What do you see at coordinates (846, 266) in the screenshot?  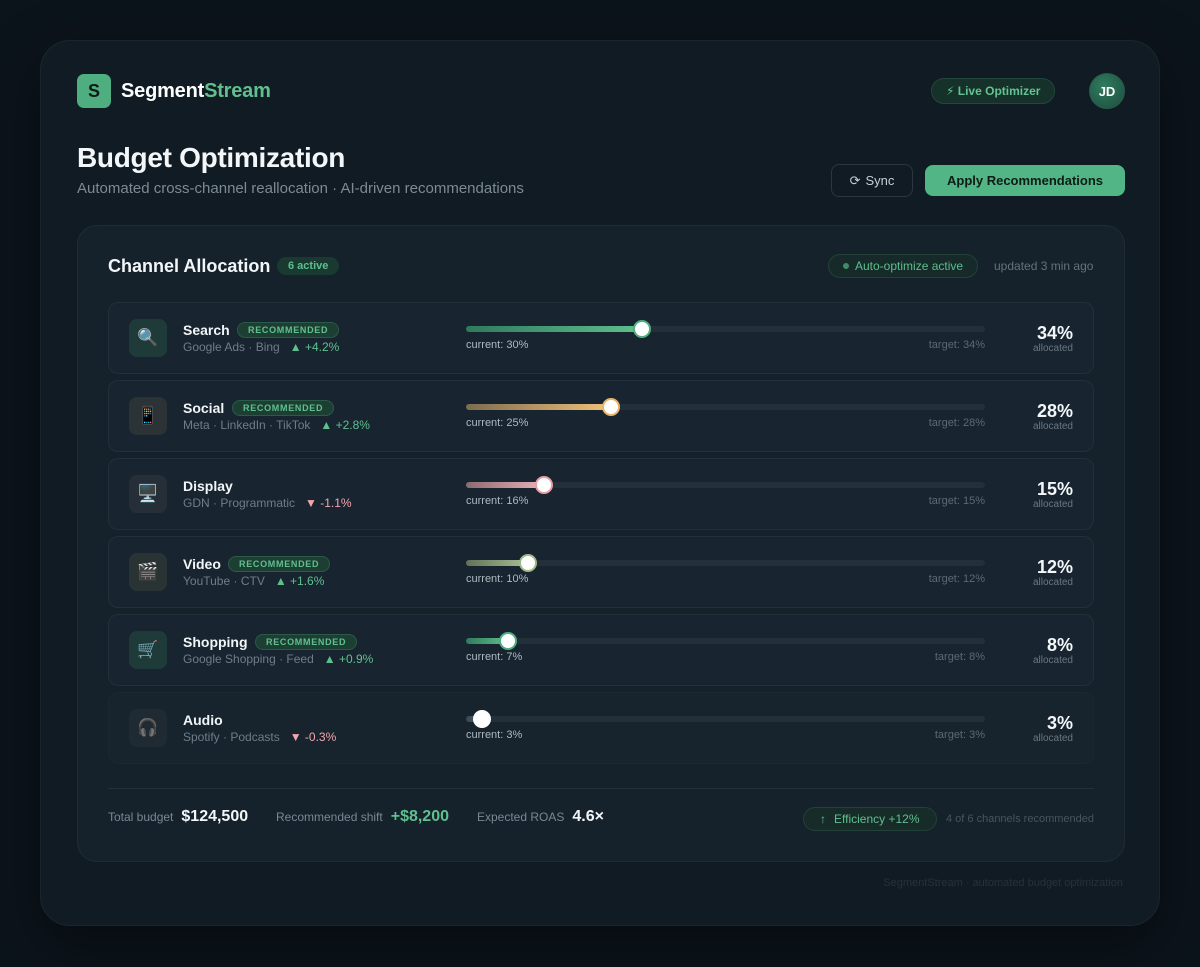 I see `status-dot-icon` at bounding box center [846, 266].